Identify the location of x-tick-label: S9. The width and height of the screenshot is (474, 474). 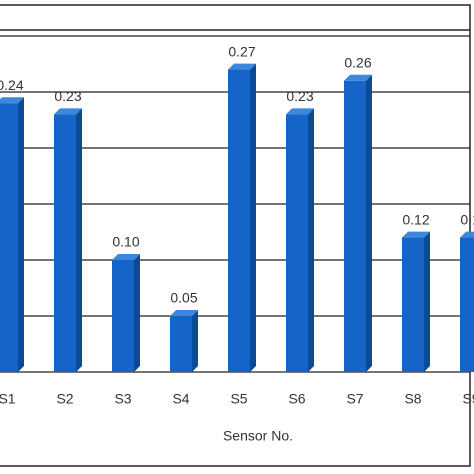
(468, 399).